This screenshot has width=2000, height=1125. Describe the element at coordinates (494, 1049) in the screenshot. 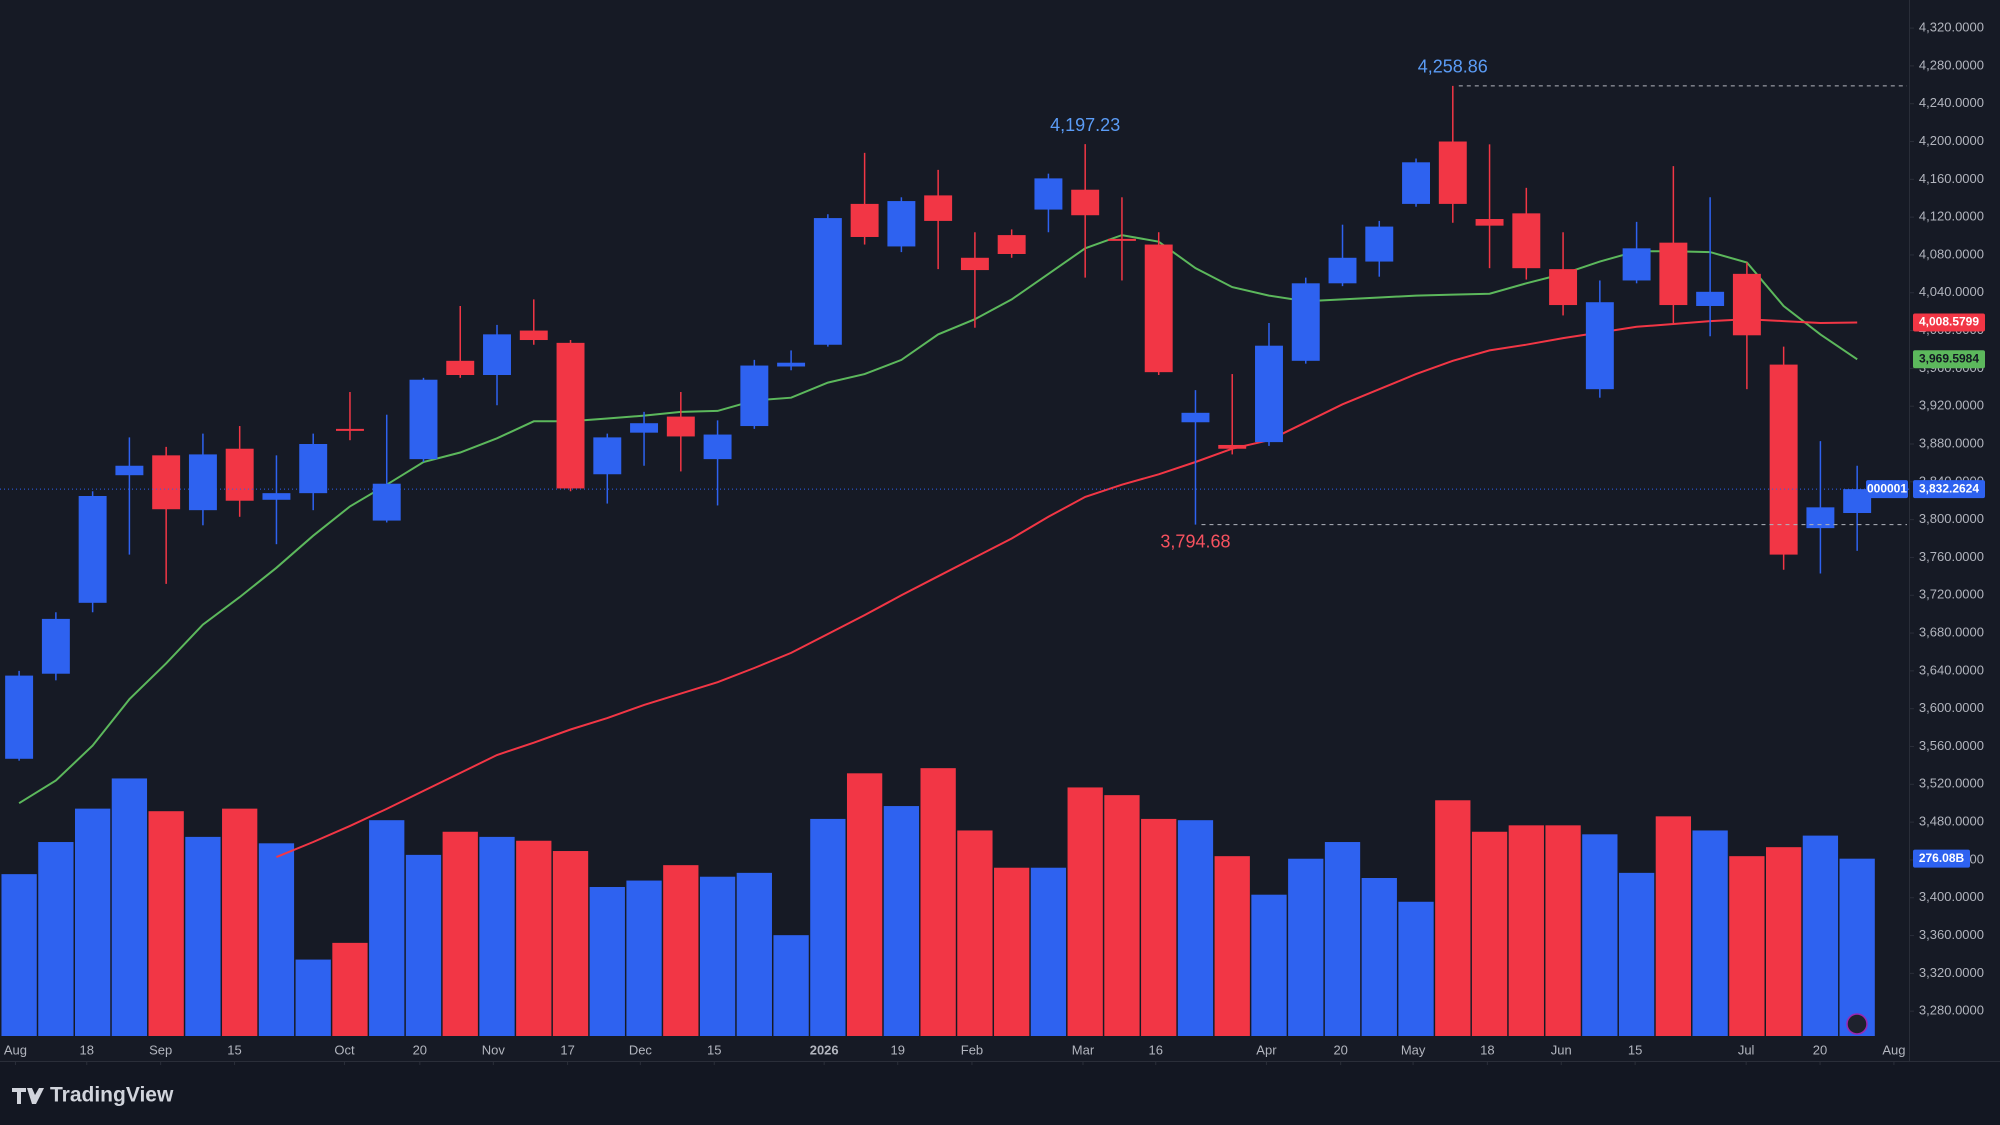

I see `x-tick-label: Nov` at that location.